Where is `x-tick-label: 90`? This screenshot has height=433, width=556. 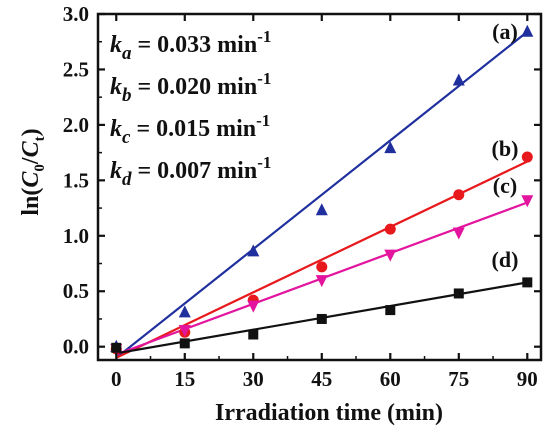
x-tick-label: 90 is located at coordinates (527, 379).